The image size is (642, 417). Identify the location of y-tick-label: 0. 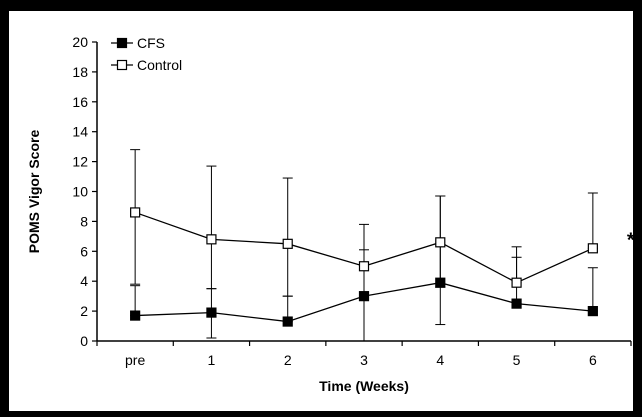
(84, 341).